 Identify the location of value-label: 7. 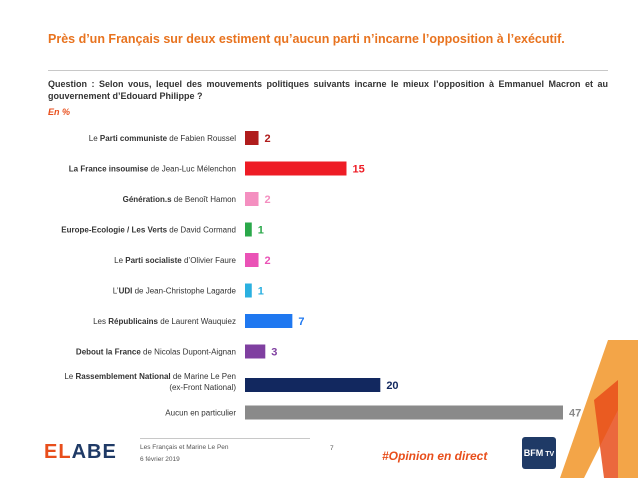
(301, 322).